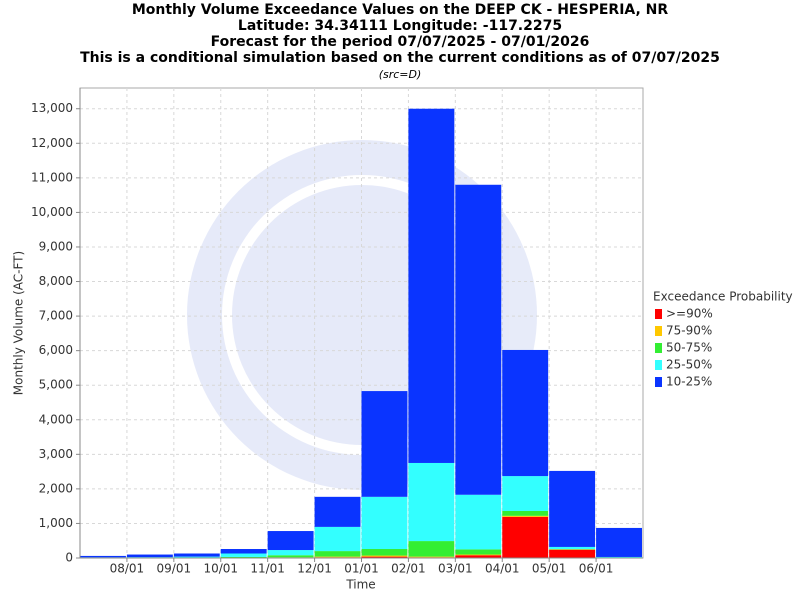 This screenshot has height=600, width=800. What do you see at coordinates (267, 569) in the screenshot?
I see `x-tick-label: 11/01` at bounding box center [267, 569].